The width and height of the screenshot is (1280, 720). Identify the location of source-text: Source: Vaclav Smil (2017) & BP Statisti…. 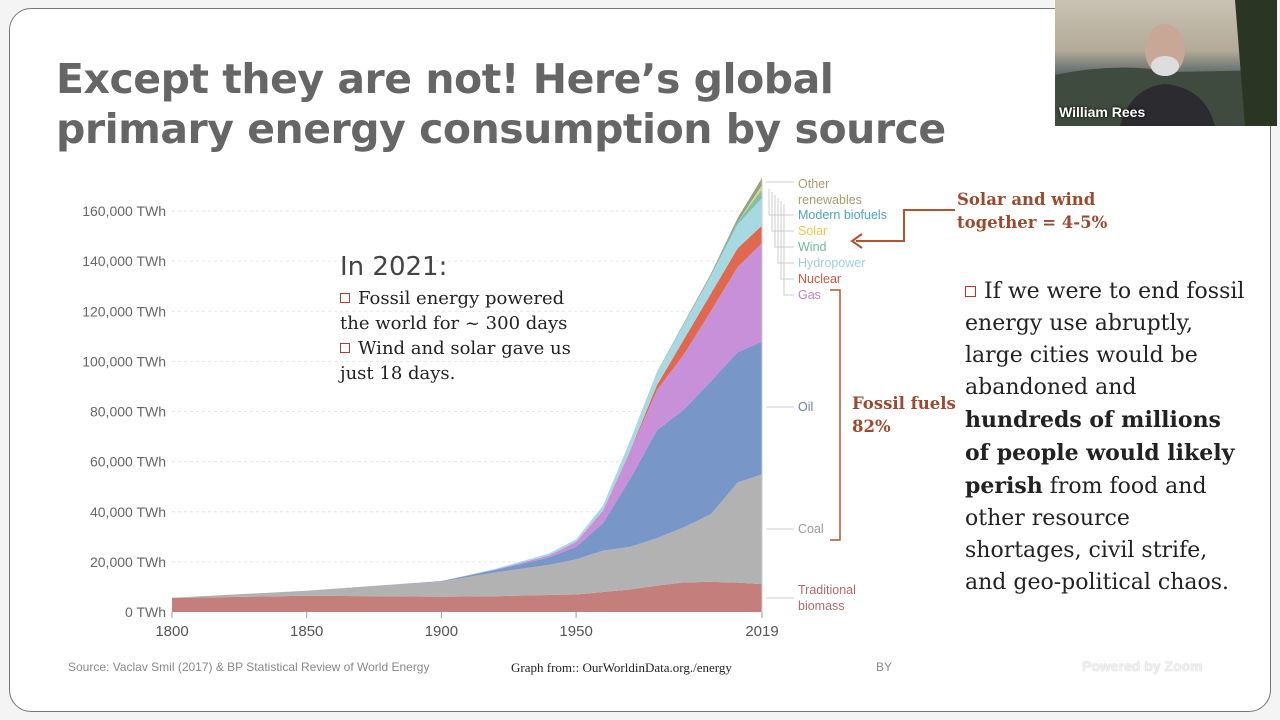
(249, 667).